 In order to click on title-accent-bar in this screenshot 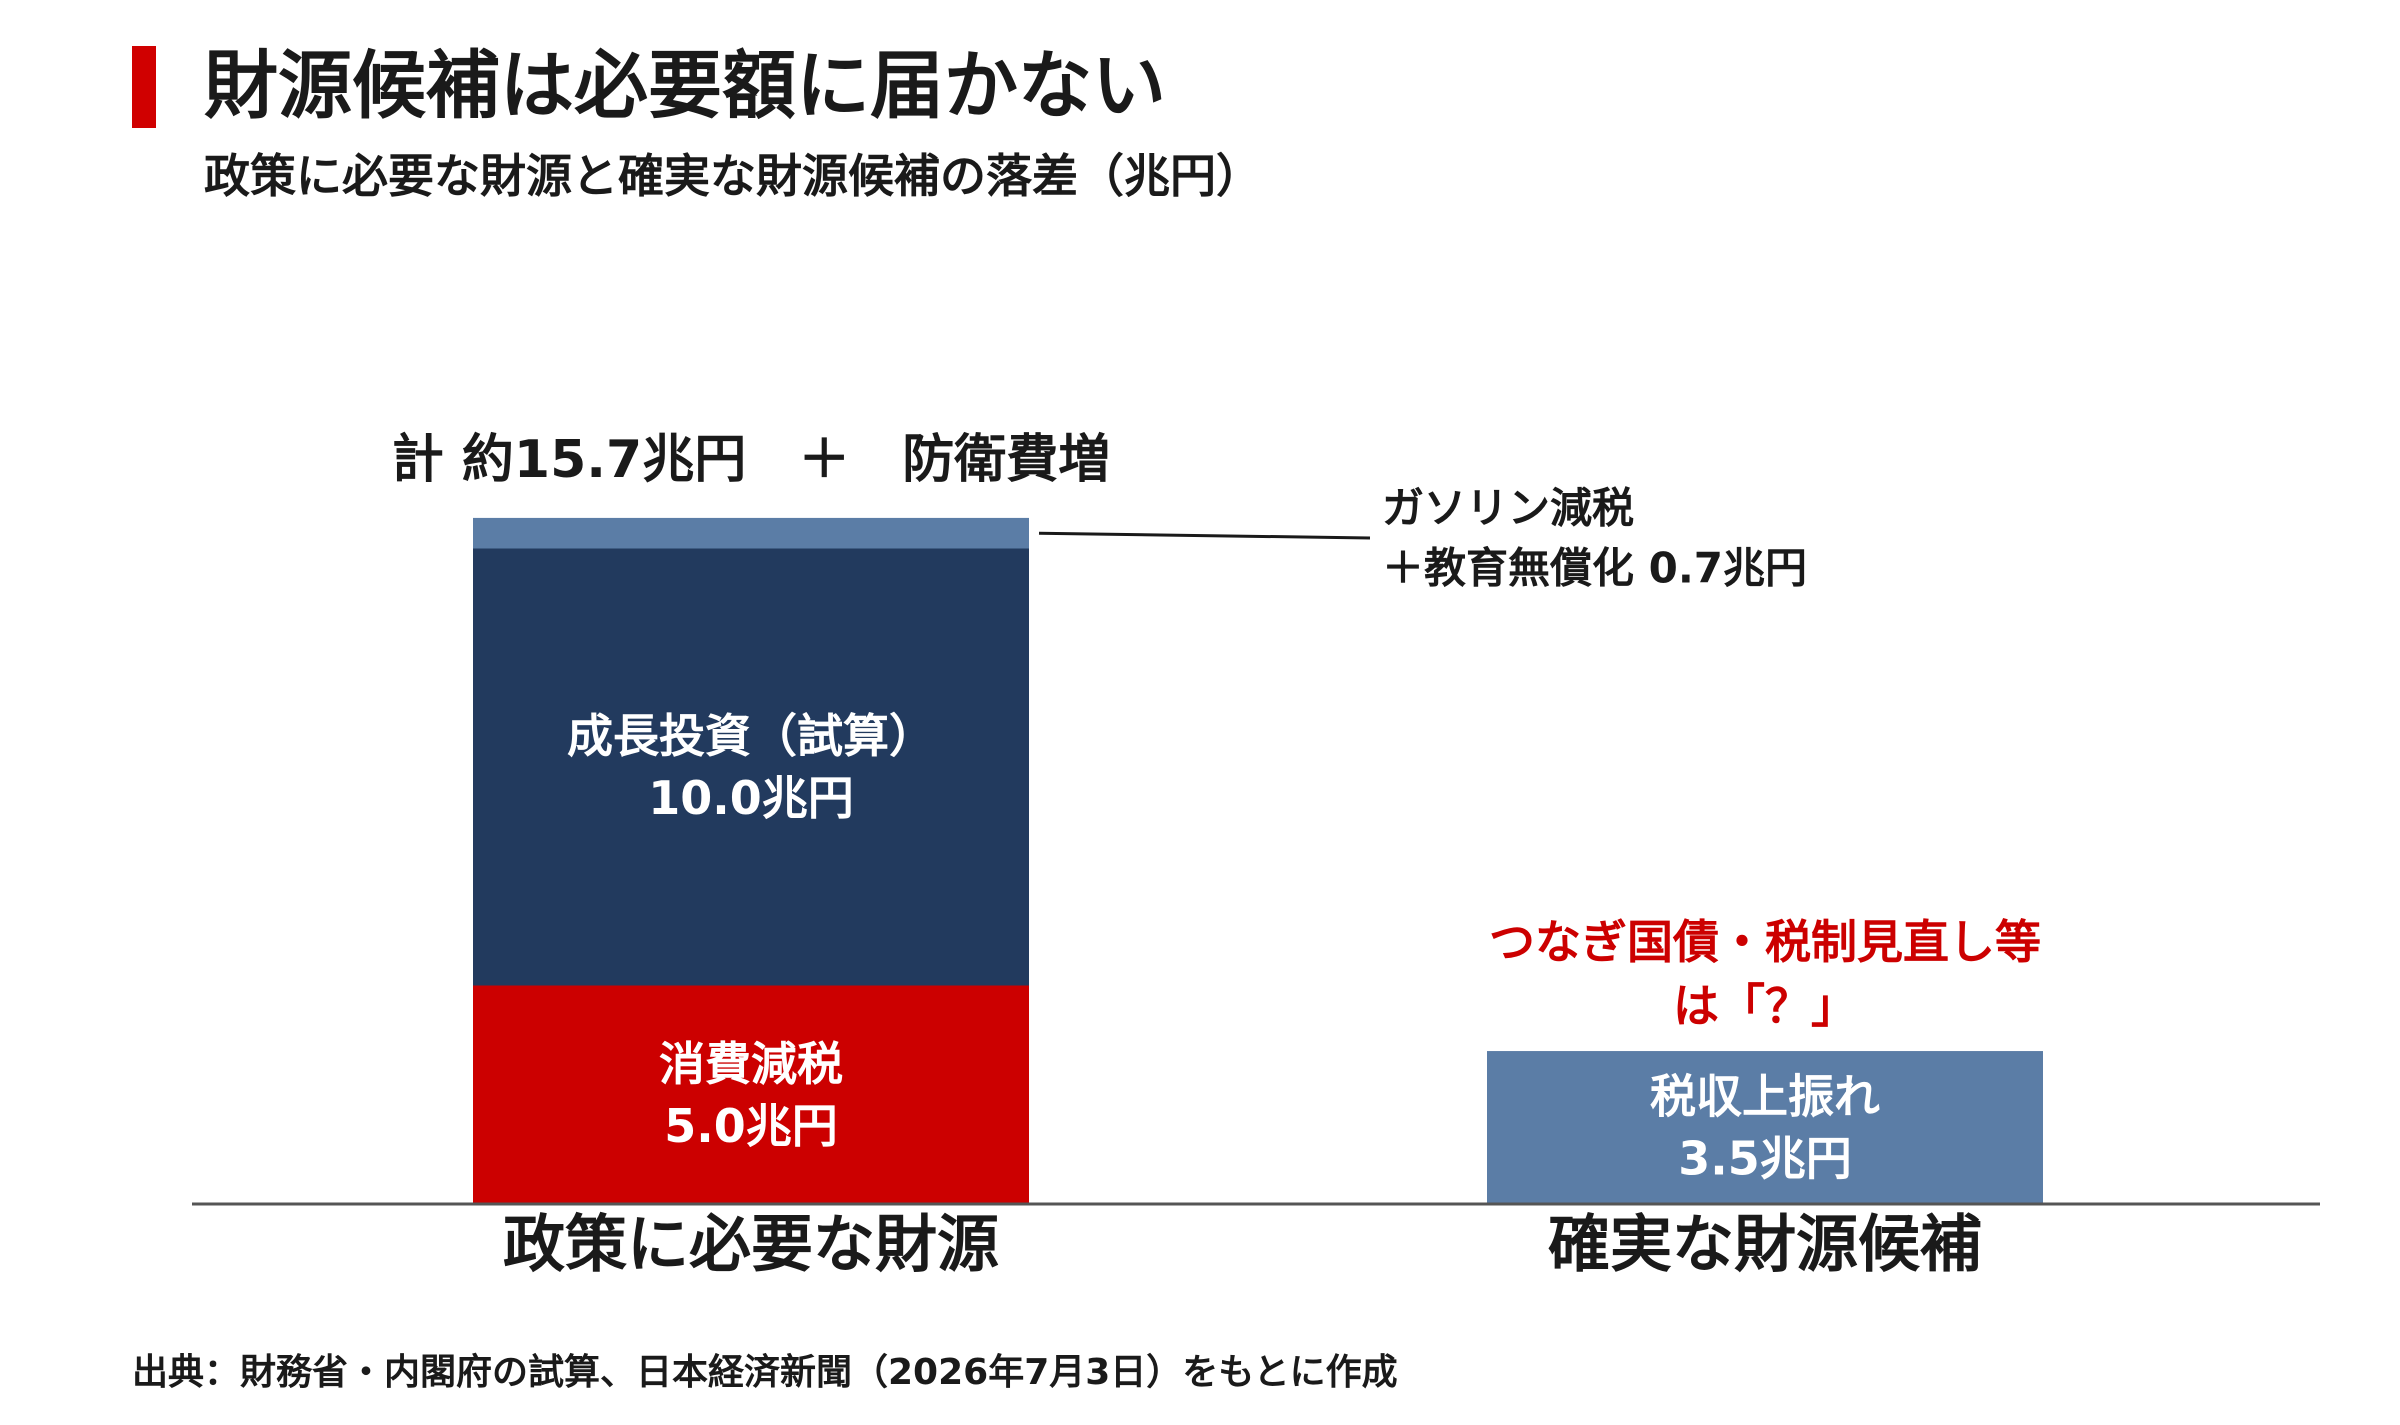, I will do `click(144, 87)`.